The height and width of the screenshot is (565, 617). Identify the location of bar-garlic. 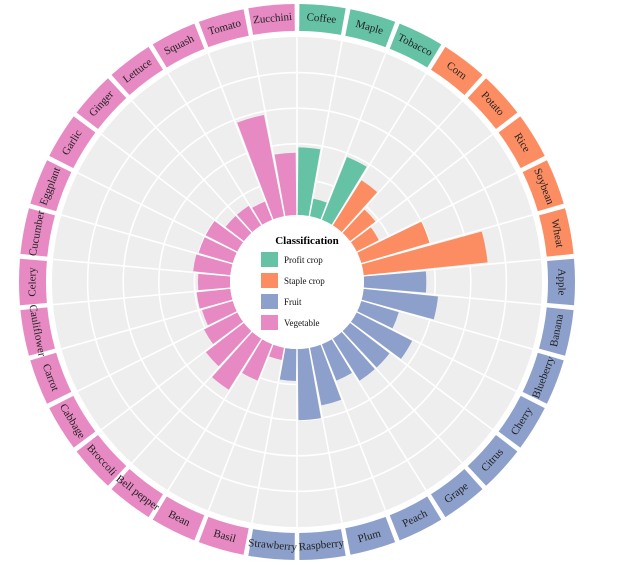
(224, 236).